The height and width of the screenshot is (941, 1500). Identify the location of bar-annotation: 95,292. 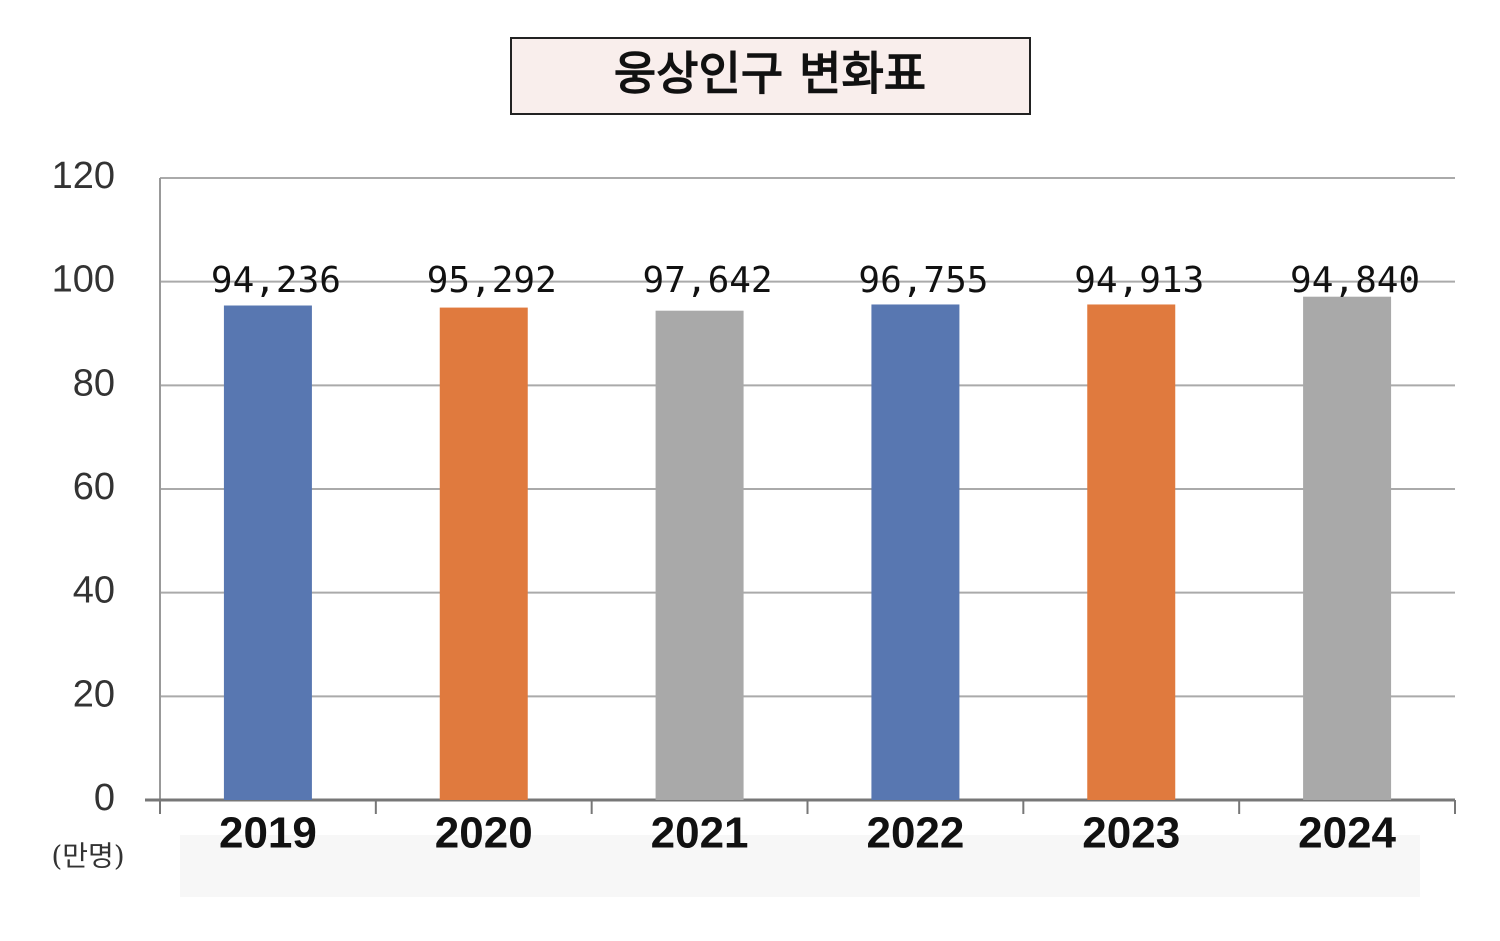
(492, 280).